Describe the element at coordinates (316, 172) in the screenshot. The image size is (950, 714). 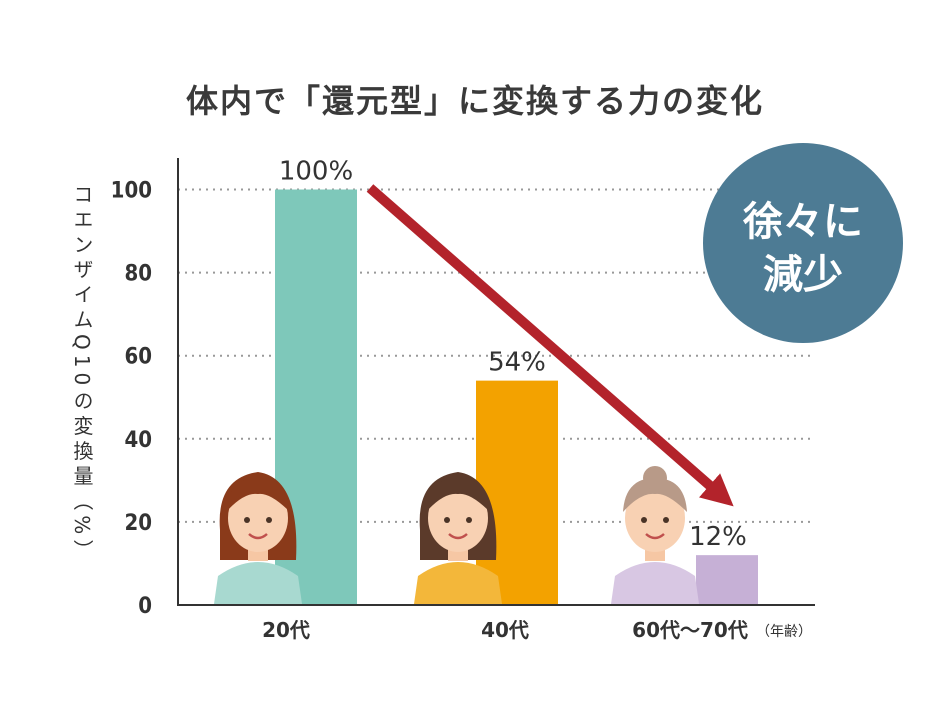
I see `data-label-1: 100%` at that location.